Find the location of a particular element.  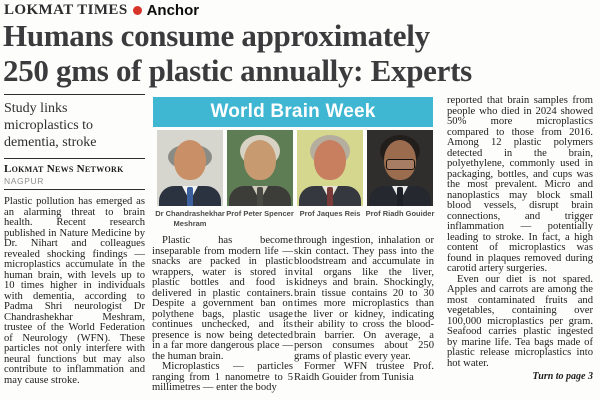

world-brain-week-banner: World Brain Week is located at coordinates (293, 112).